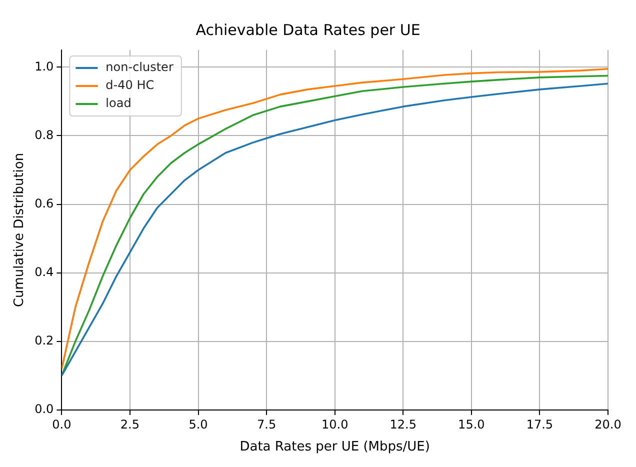  I want to click on x-tick-label: 10.0, so click(334, 424).